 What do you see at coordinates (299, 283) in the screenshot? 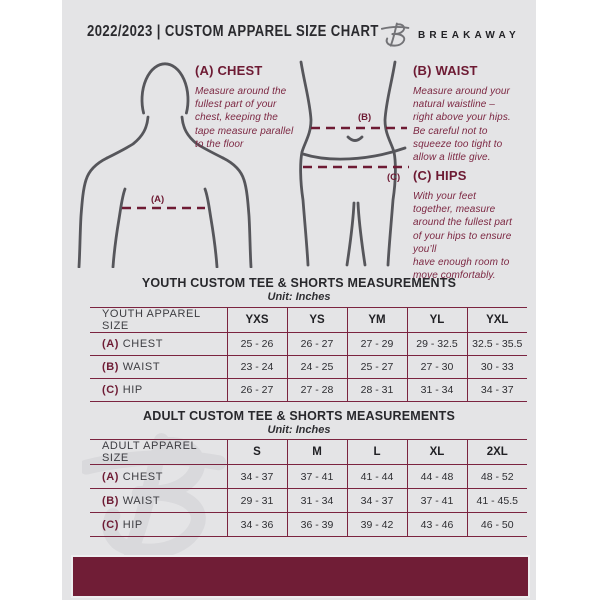
I see `youth-table-title: YOUTH CUSTOM TEE & SHORTS MEASUREMENTS` at bounding box center [299, 283].